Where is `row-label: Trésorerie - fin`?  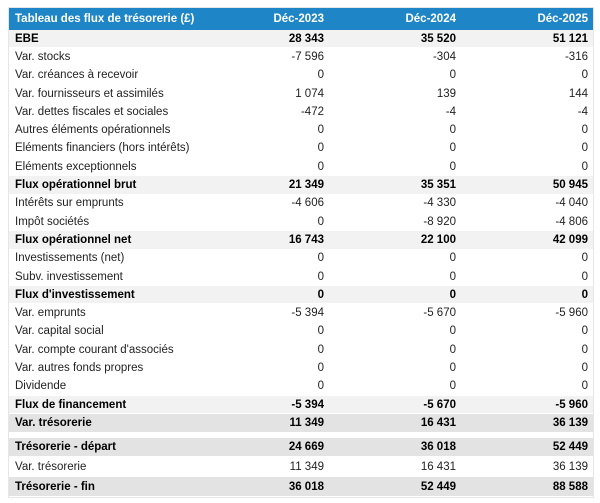
row-label: Trésorerie - fin is located at coordinates (55, 486).